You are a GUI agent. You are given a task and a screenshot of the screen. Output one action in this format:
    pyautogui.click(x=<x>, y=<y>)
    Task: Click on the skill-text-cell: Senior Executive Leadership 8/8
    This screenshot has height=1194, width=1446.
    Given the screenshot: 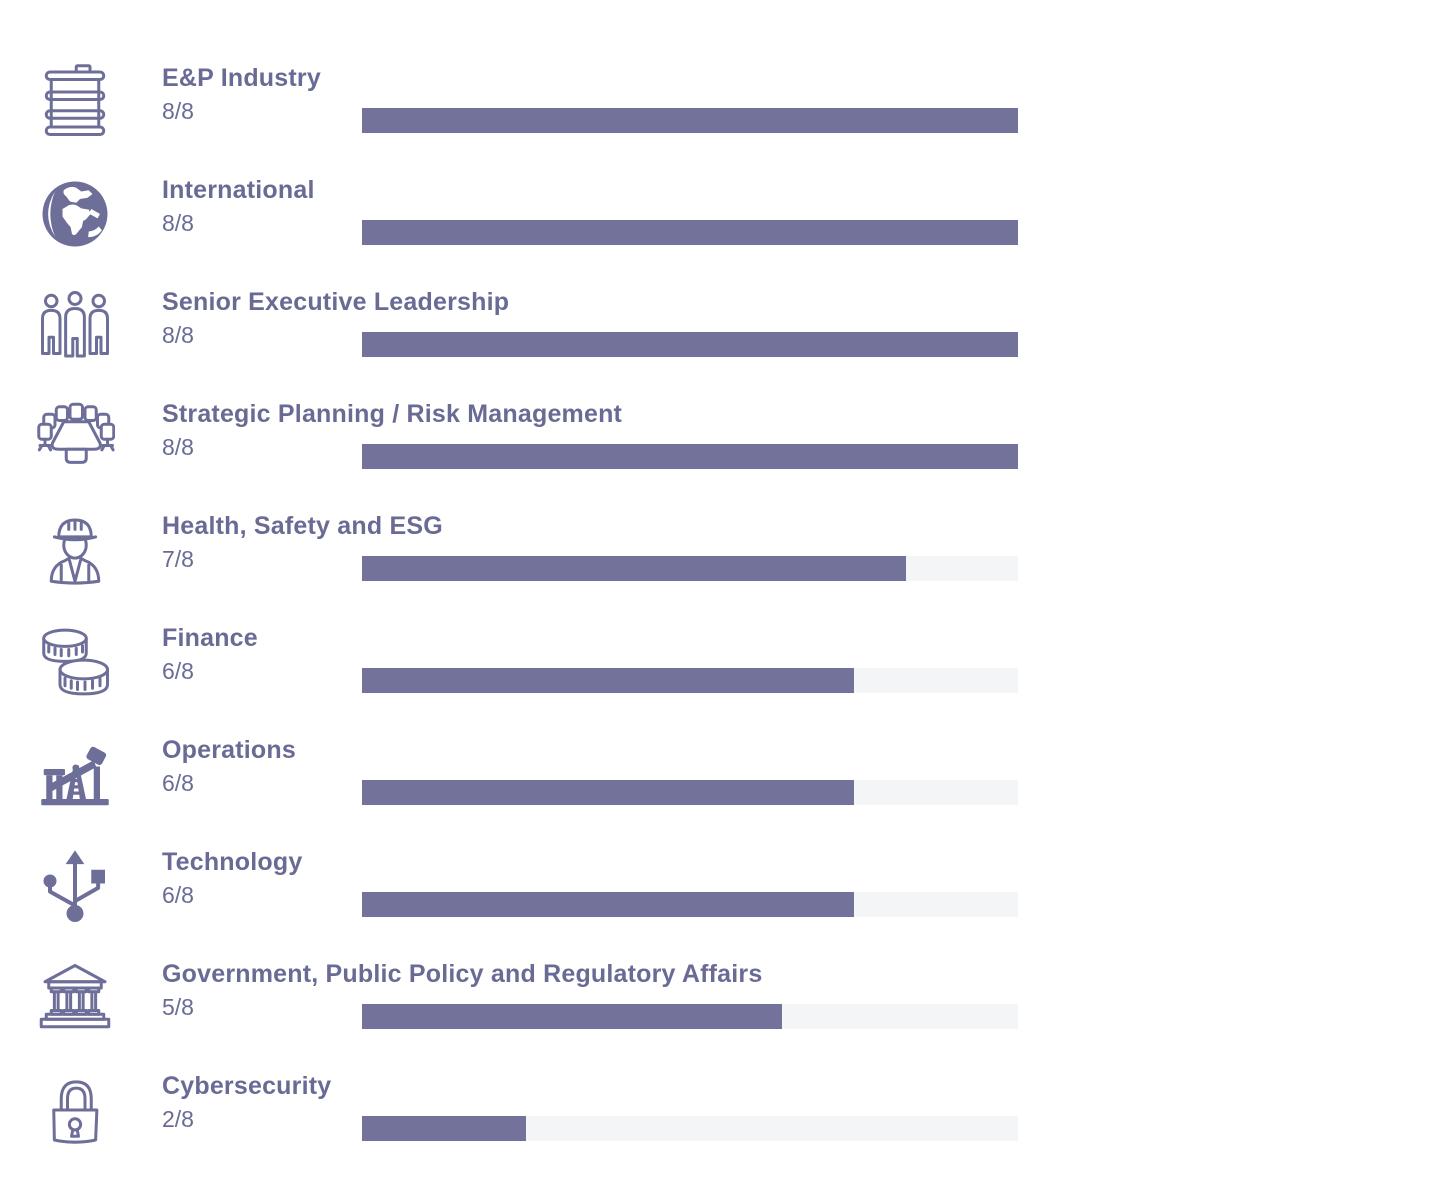 What is the action you would take?
    pyautogui.click(x=336, y=317)
    